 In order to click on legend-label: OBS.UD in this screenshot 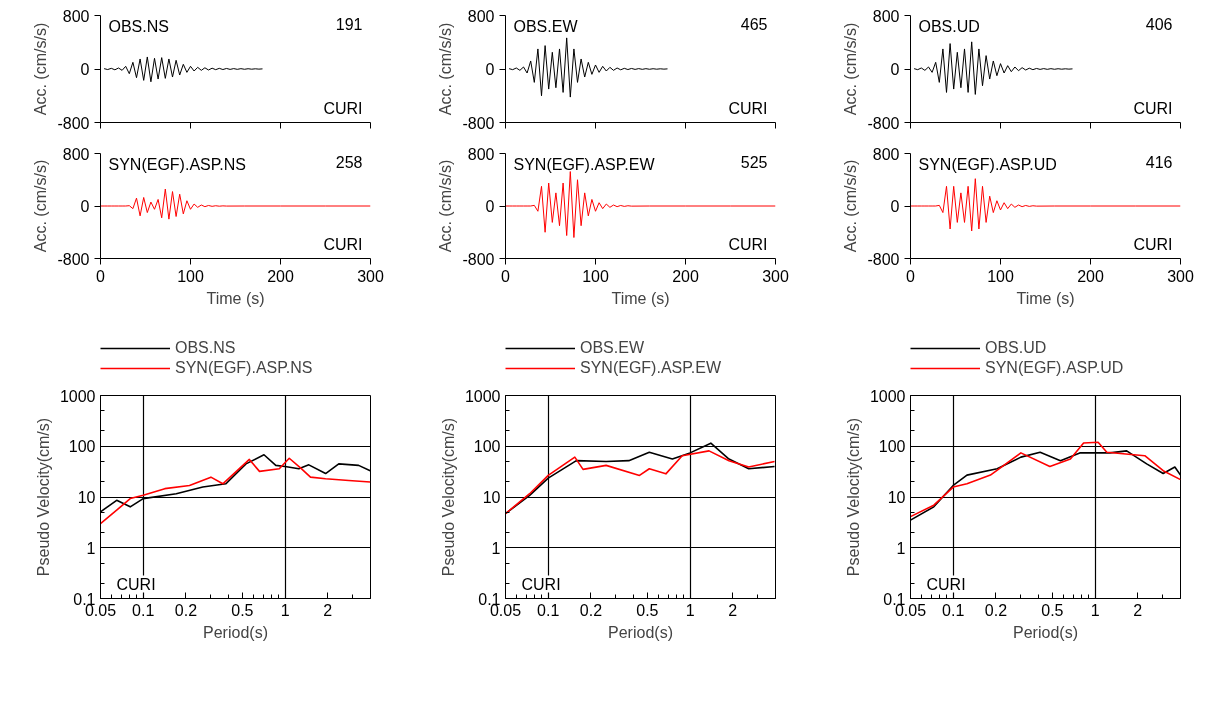, I will do `click(1016, 348)`.